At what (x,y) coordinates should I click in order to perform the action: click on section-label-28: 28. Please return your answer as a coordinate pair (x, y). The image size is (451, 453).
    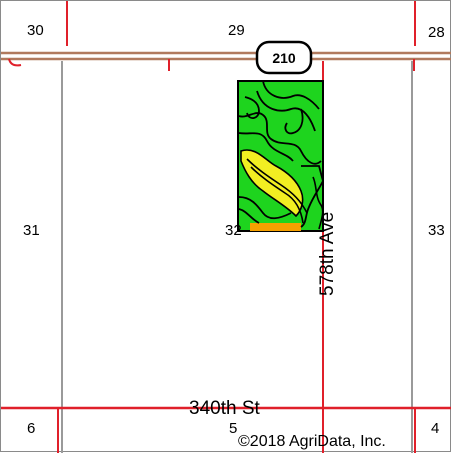
    Looking at the image, I should click on (436, 32).